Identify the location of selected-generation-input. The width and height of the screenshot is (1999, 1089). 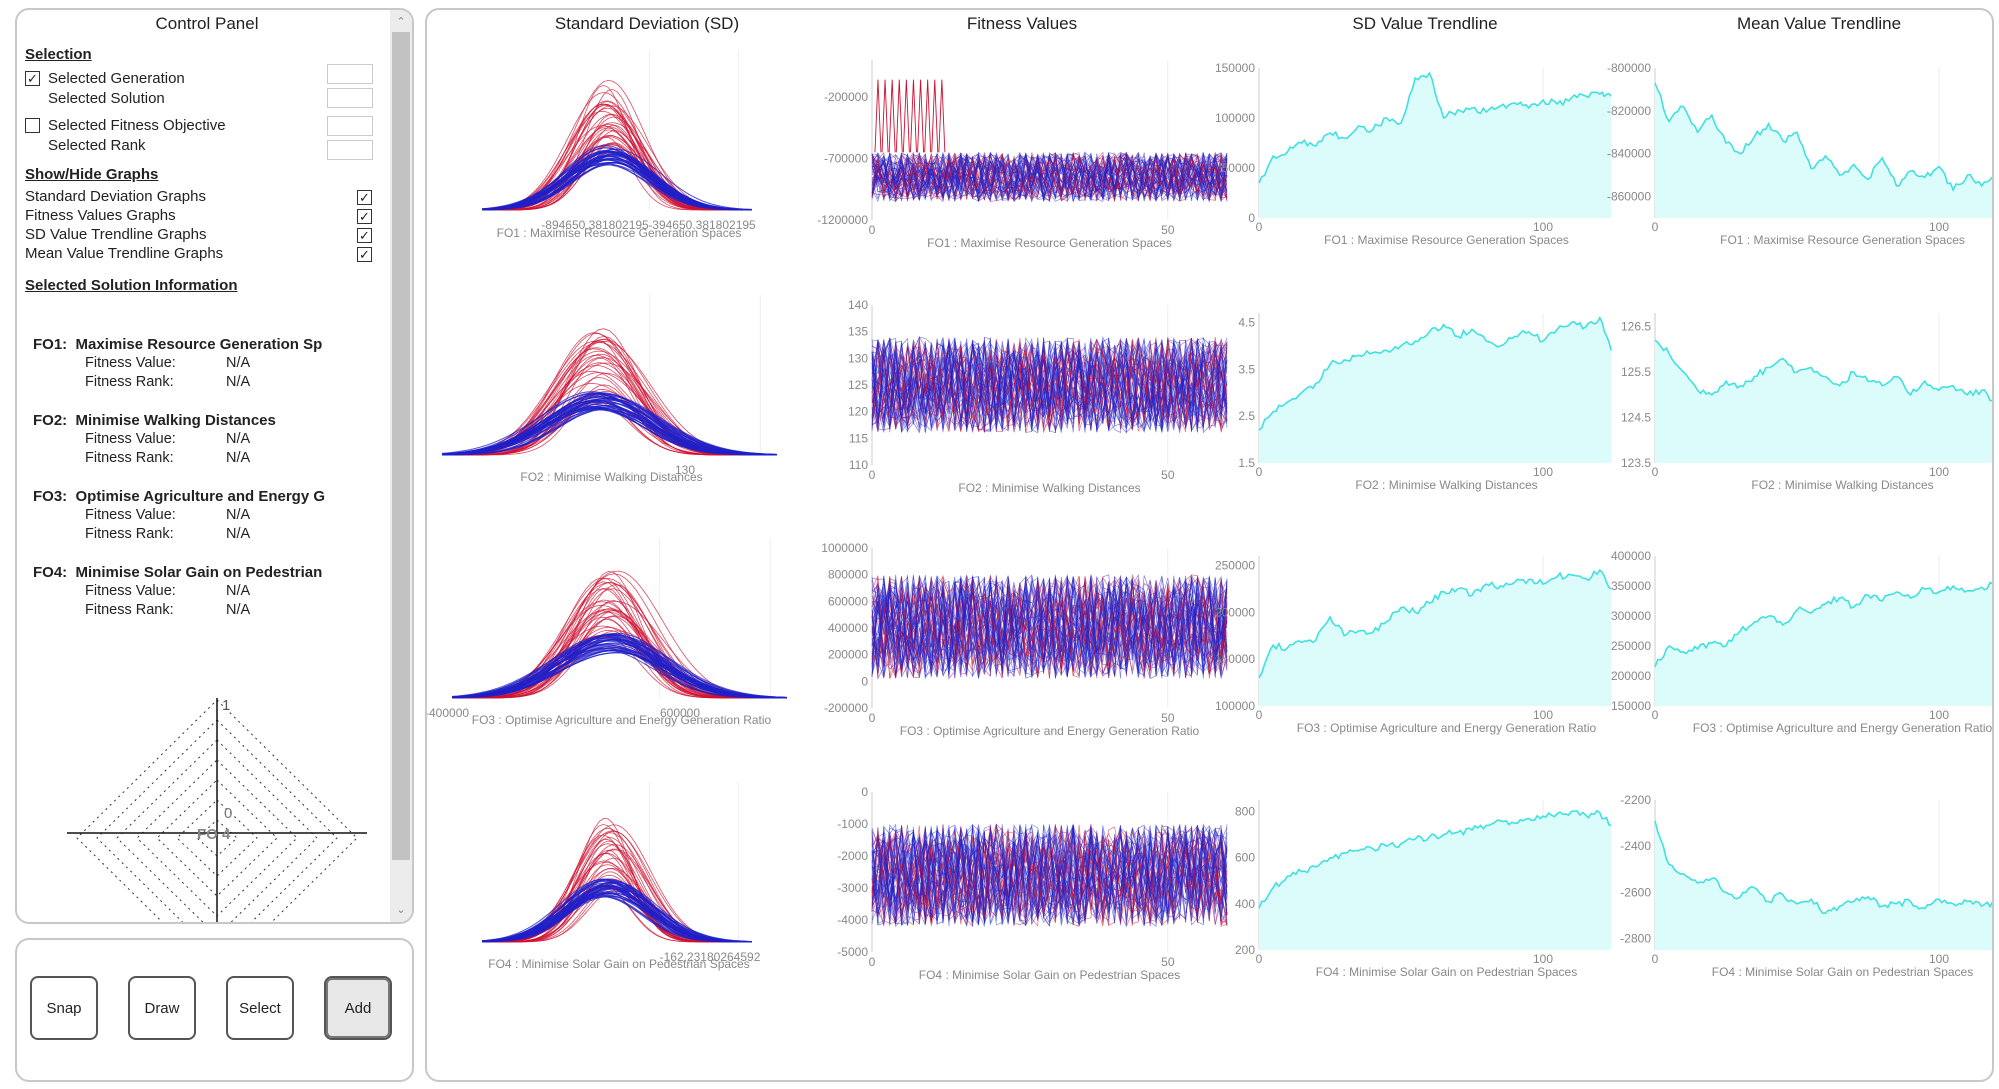
(350, 74).